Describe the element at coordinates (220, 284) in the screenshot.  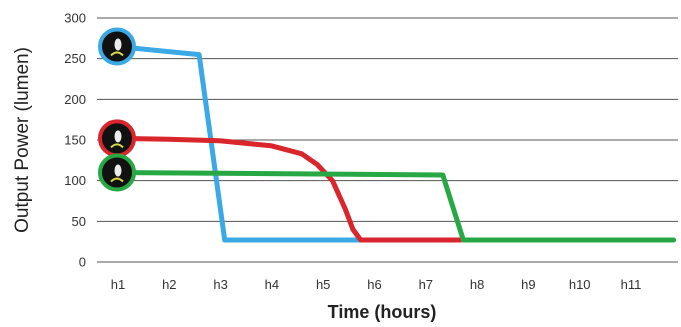
I see `x-tick-label-h3: h3` at that location.